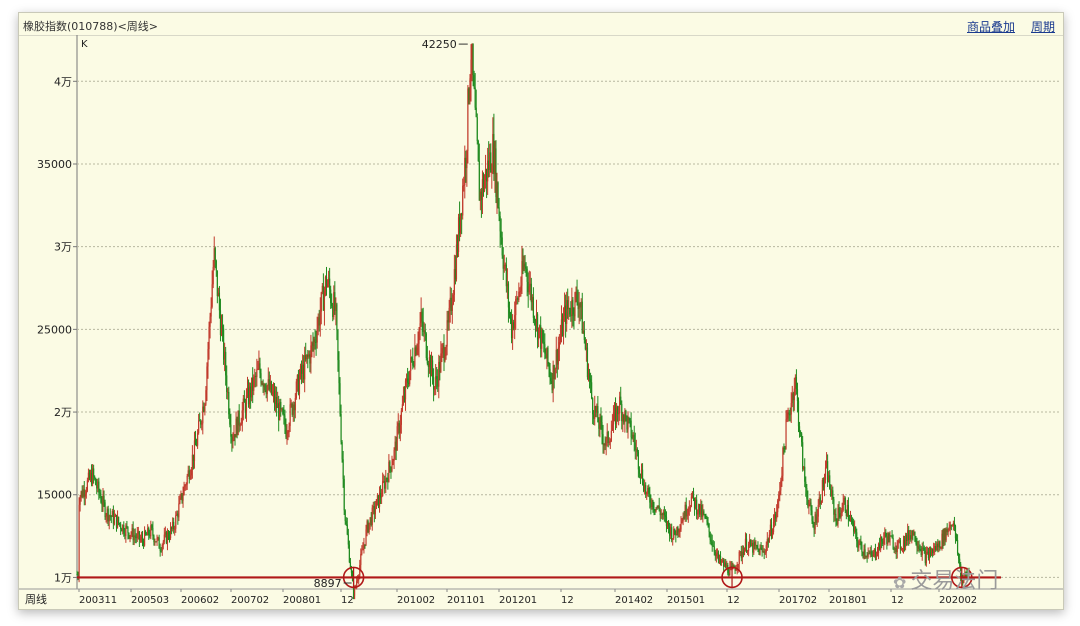 The width and height of the screenshot is (1080, 626). What do you see at coordinates (954, 581) in the screenshot?
I see `watermark-text: 交易法门` at bounding box center [954, 581].